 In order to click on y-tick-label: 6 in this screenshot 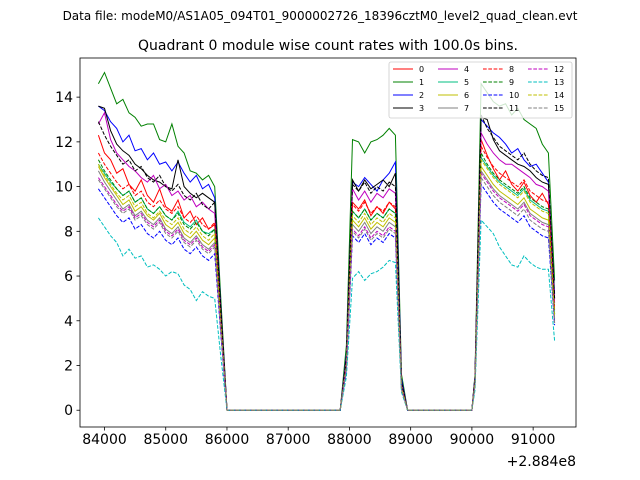, I will do `click(68, 277)`.